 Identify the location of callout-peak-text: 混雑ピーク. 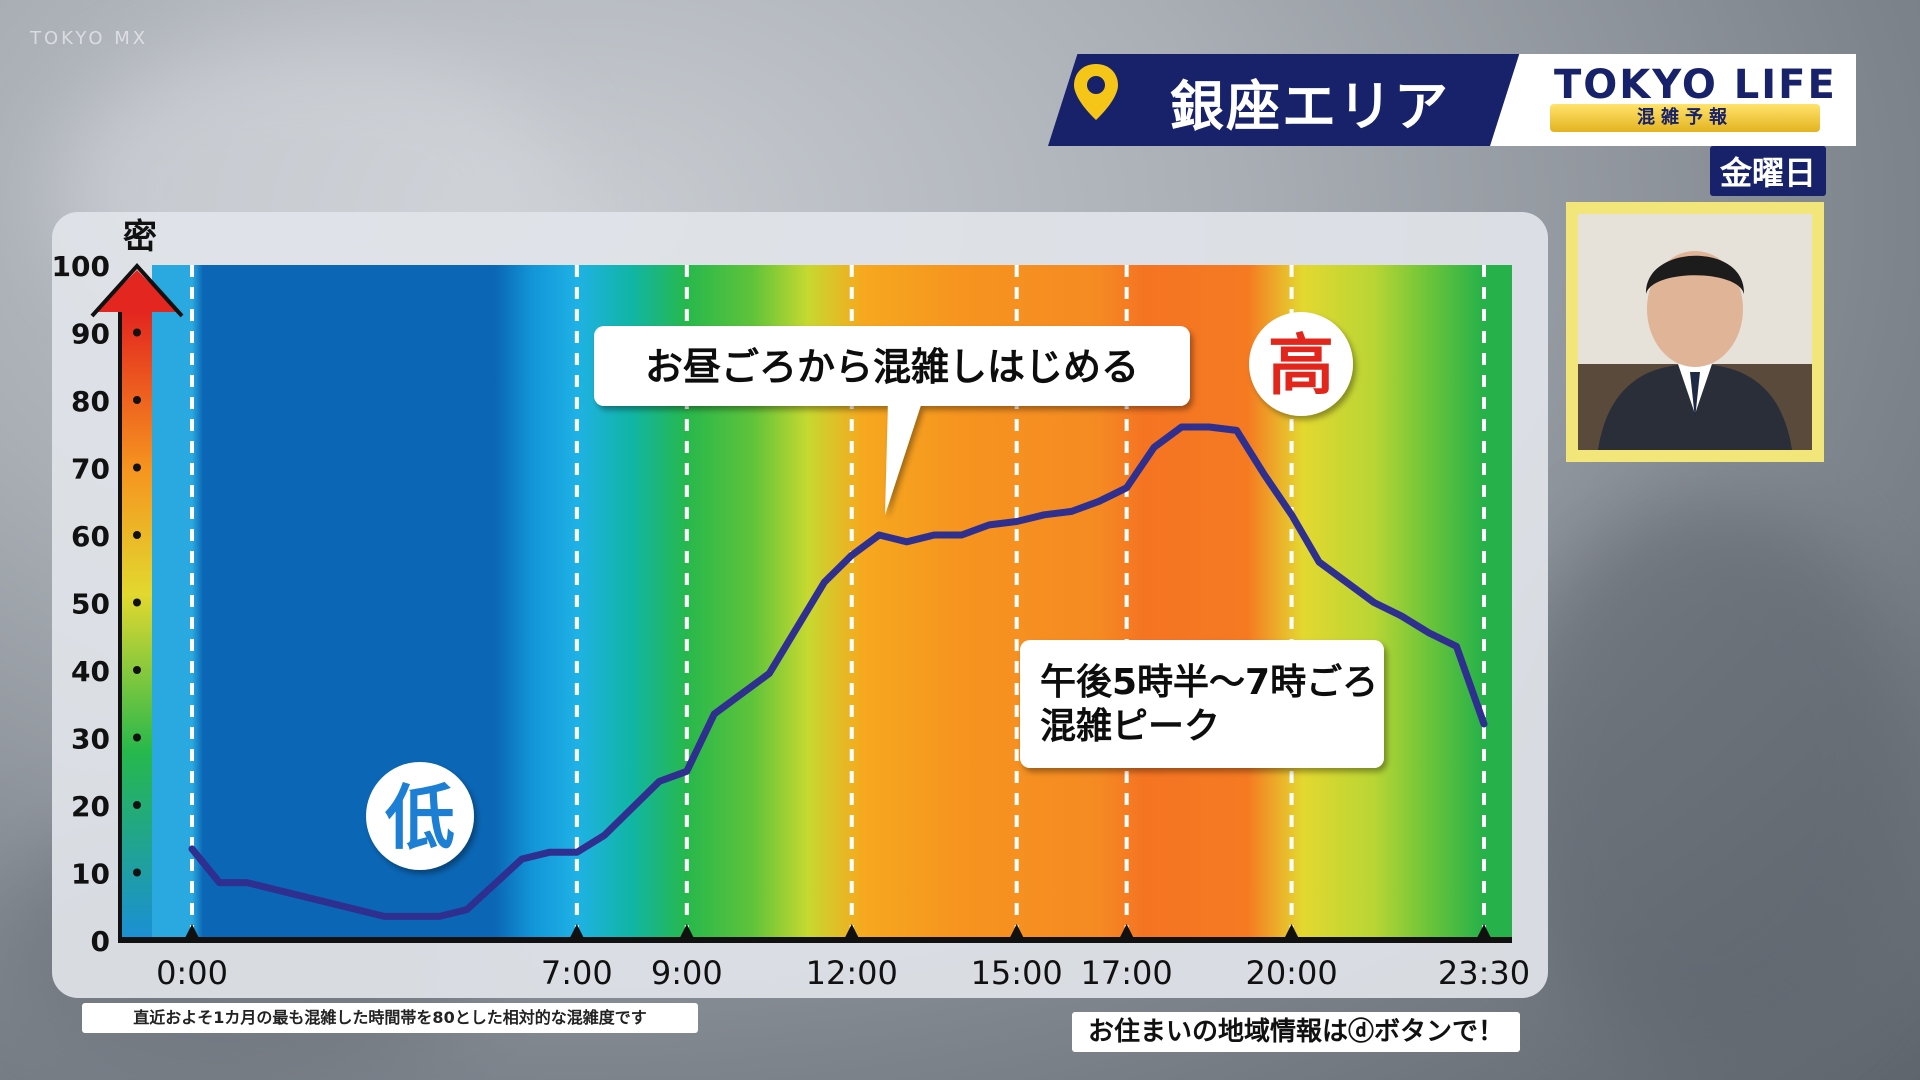
(1130, 726).